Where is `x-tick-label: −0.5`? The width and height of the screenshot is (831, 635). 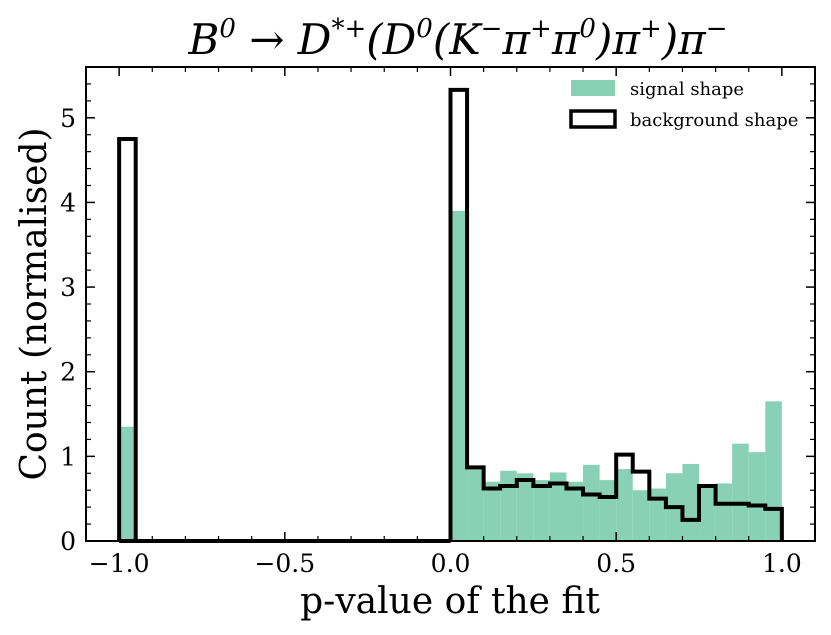
x-tick-label: −0.5 is located at coordinates (284, 563).